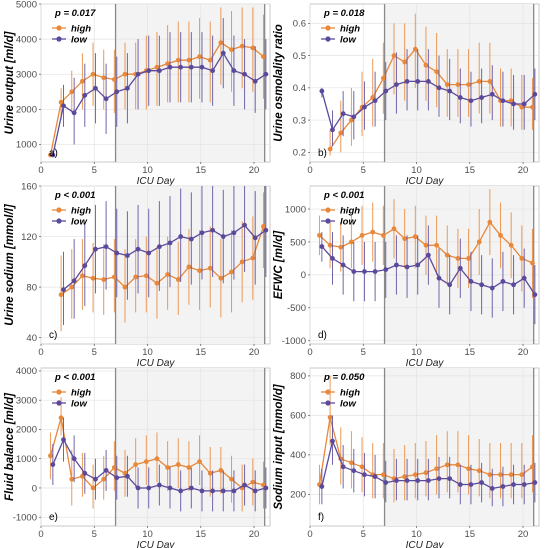  What do you see at coordinates (299, 56) in the screenshot?
I see `y-tick-label: 0.5` at bounding box center [299, 56].